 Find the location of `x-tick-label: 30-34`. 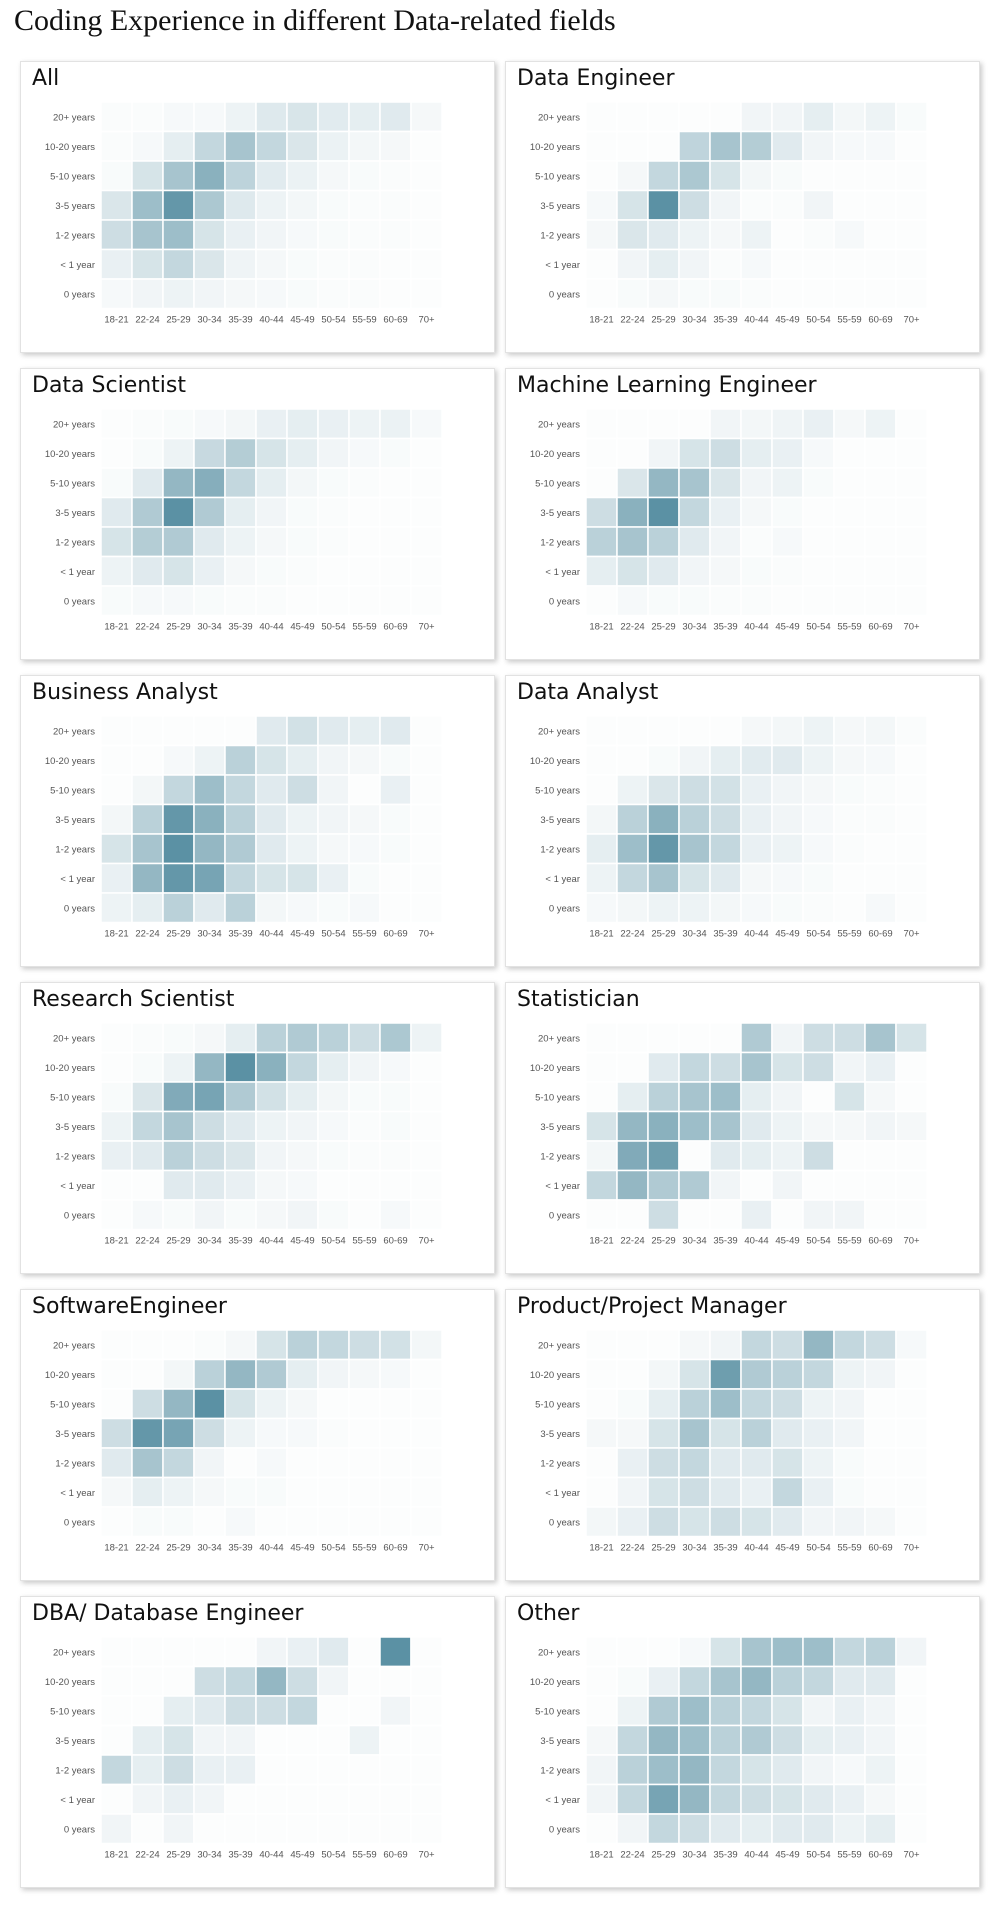

x-tick-label: 30-34 is located at coordinates (694, 1548).